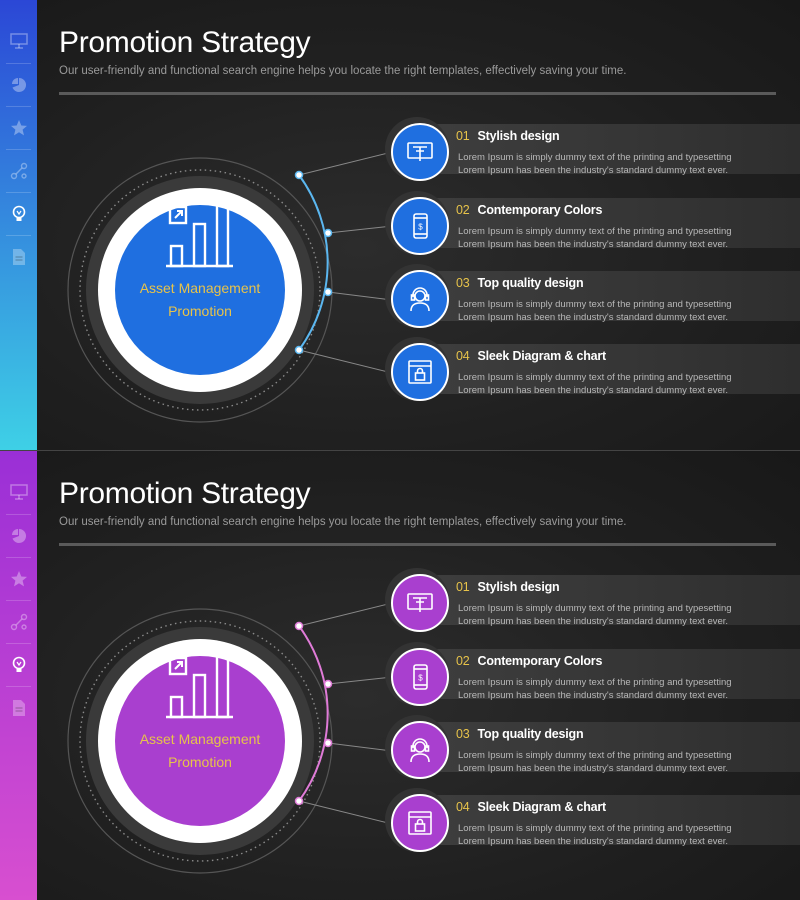 This screenshot has width=800, height=900. I want to click on feature-number: 04, so click(463, 356).